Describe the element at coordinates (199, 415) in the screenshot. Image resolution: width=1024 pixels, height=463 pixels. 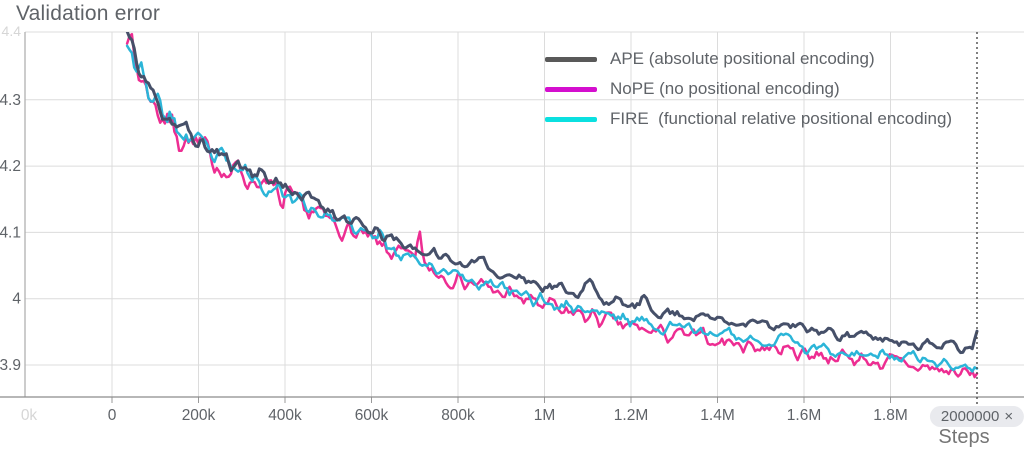
I see `x-tick-label: 200k` at that location.